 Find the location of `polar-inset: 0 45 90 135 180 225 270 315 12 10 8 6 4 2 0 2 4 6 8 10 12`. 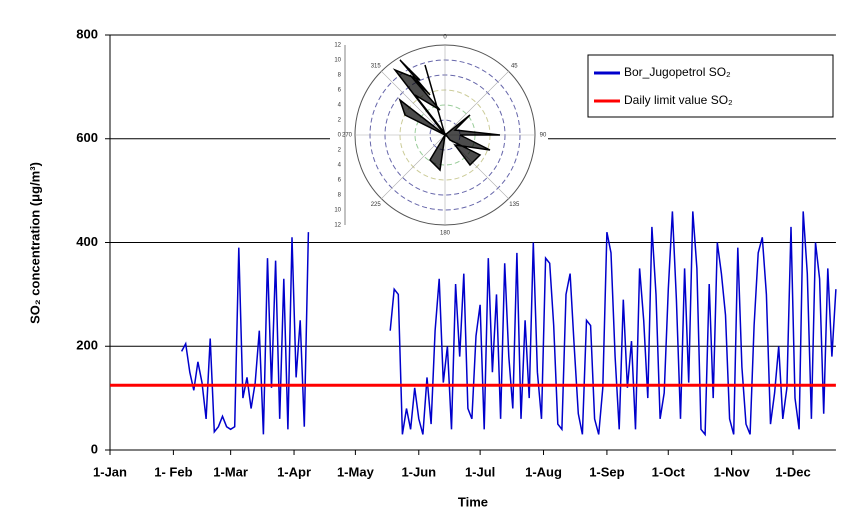

polar-inset: 0 45 90 135 180 225 270 315 12 10 8 6 4 2 0 2 4 6 8 10 12 is located at coordinates (439, 136).